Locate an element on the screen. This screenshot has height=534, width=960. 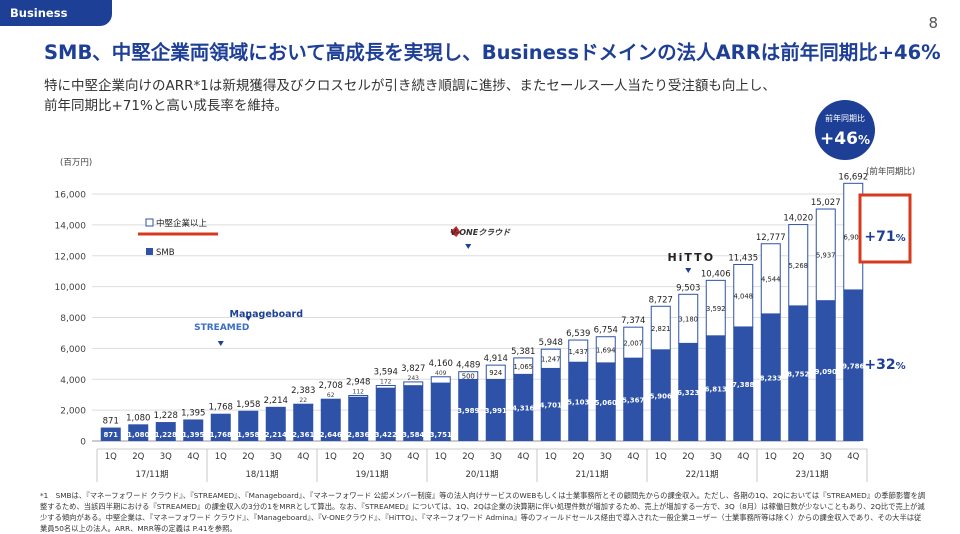
y-unit-label: (百万円) is located at coordinates (76, 163).